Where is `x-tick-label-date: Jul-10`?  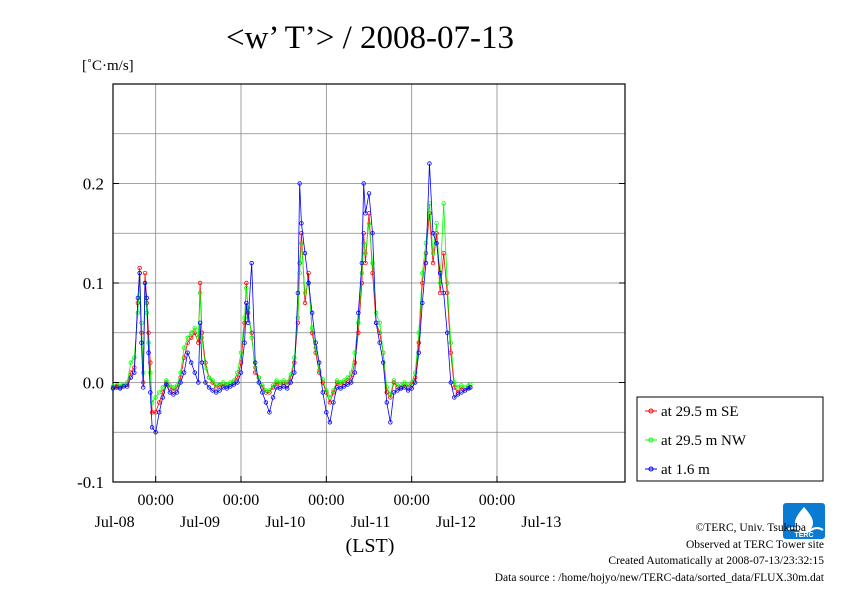 x-tick-label-date: Jul-10 is located at coordinates (285, 522).